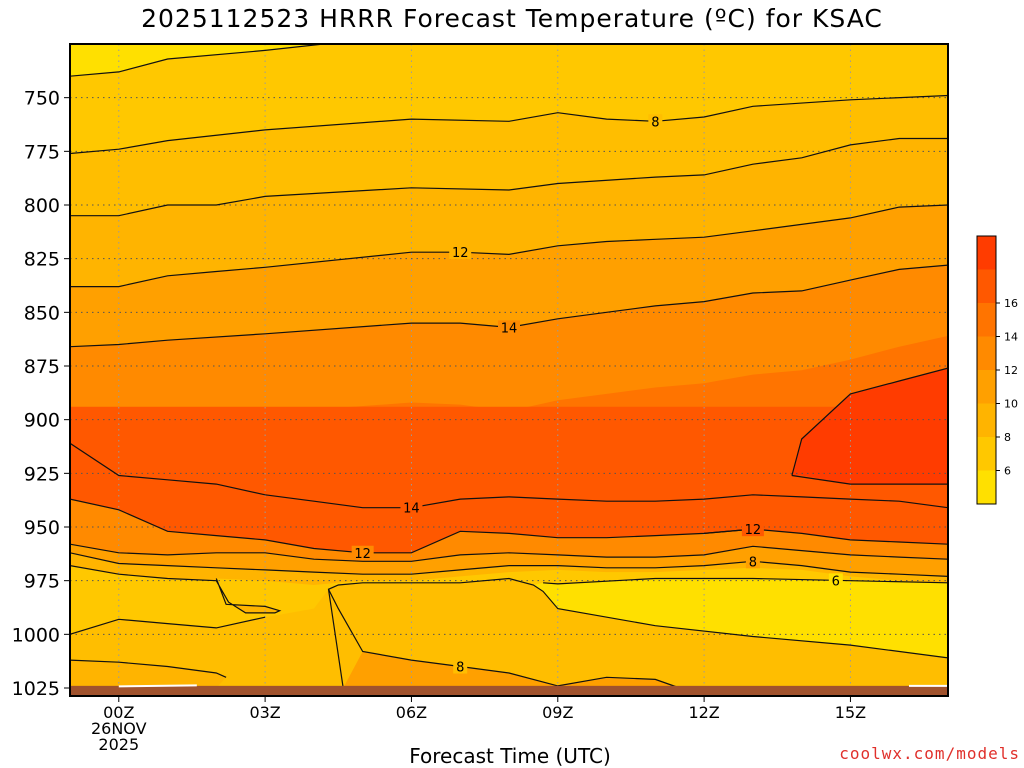 The image size is (1024, 768). What do you see at coordinates (1011, 337) in the screenshot?
I see `colorbar-tick-label: 14` at bounding box center [1011, 337].